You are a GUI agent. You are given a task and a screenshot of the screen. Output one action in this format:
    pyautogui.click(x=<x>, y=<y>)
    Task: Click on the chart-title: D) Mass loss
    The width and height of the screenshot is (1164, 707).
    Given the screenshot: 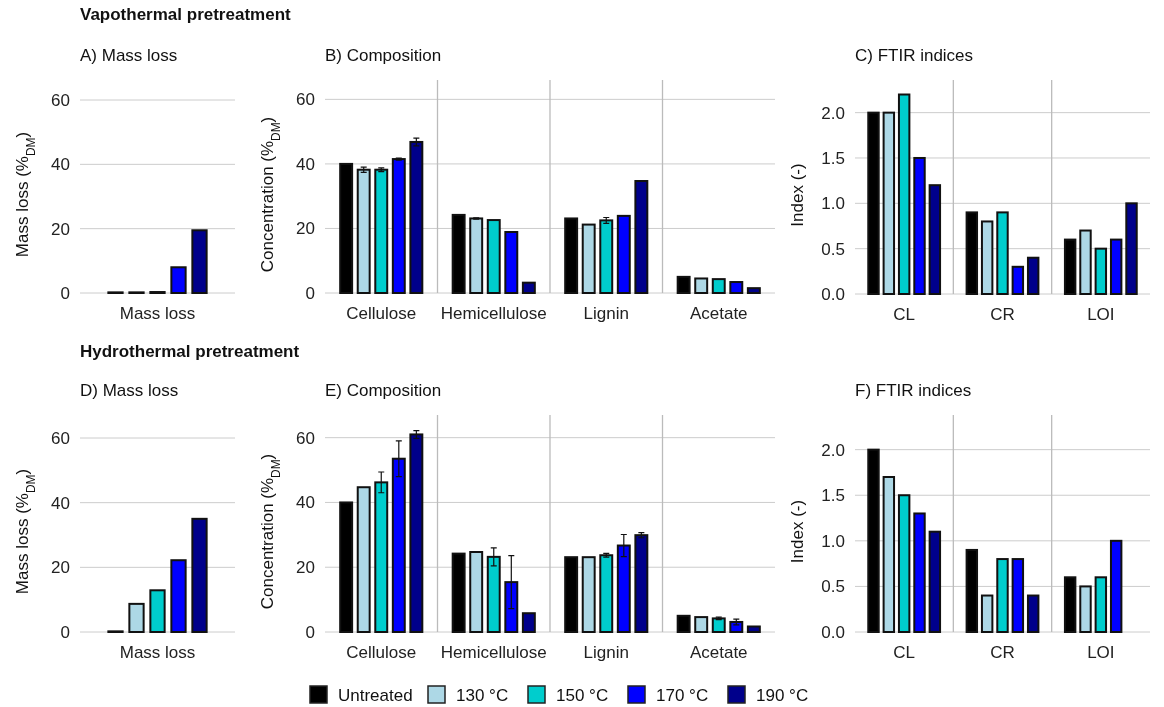 What is the action you would take?
    pyautogui.click(x=129, y=390)
    